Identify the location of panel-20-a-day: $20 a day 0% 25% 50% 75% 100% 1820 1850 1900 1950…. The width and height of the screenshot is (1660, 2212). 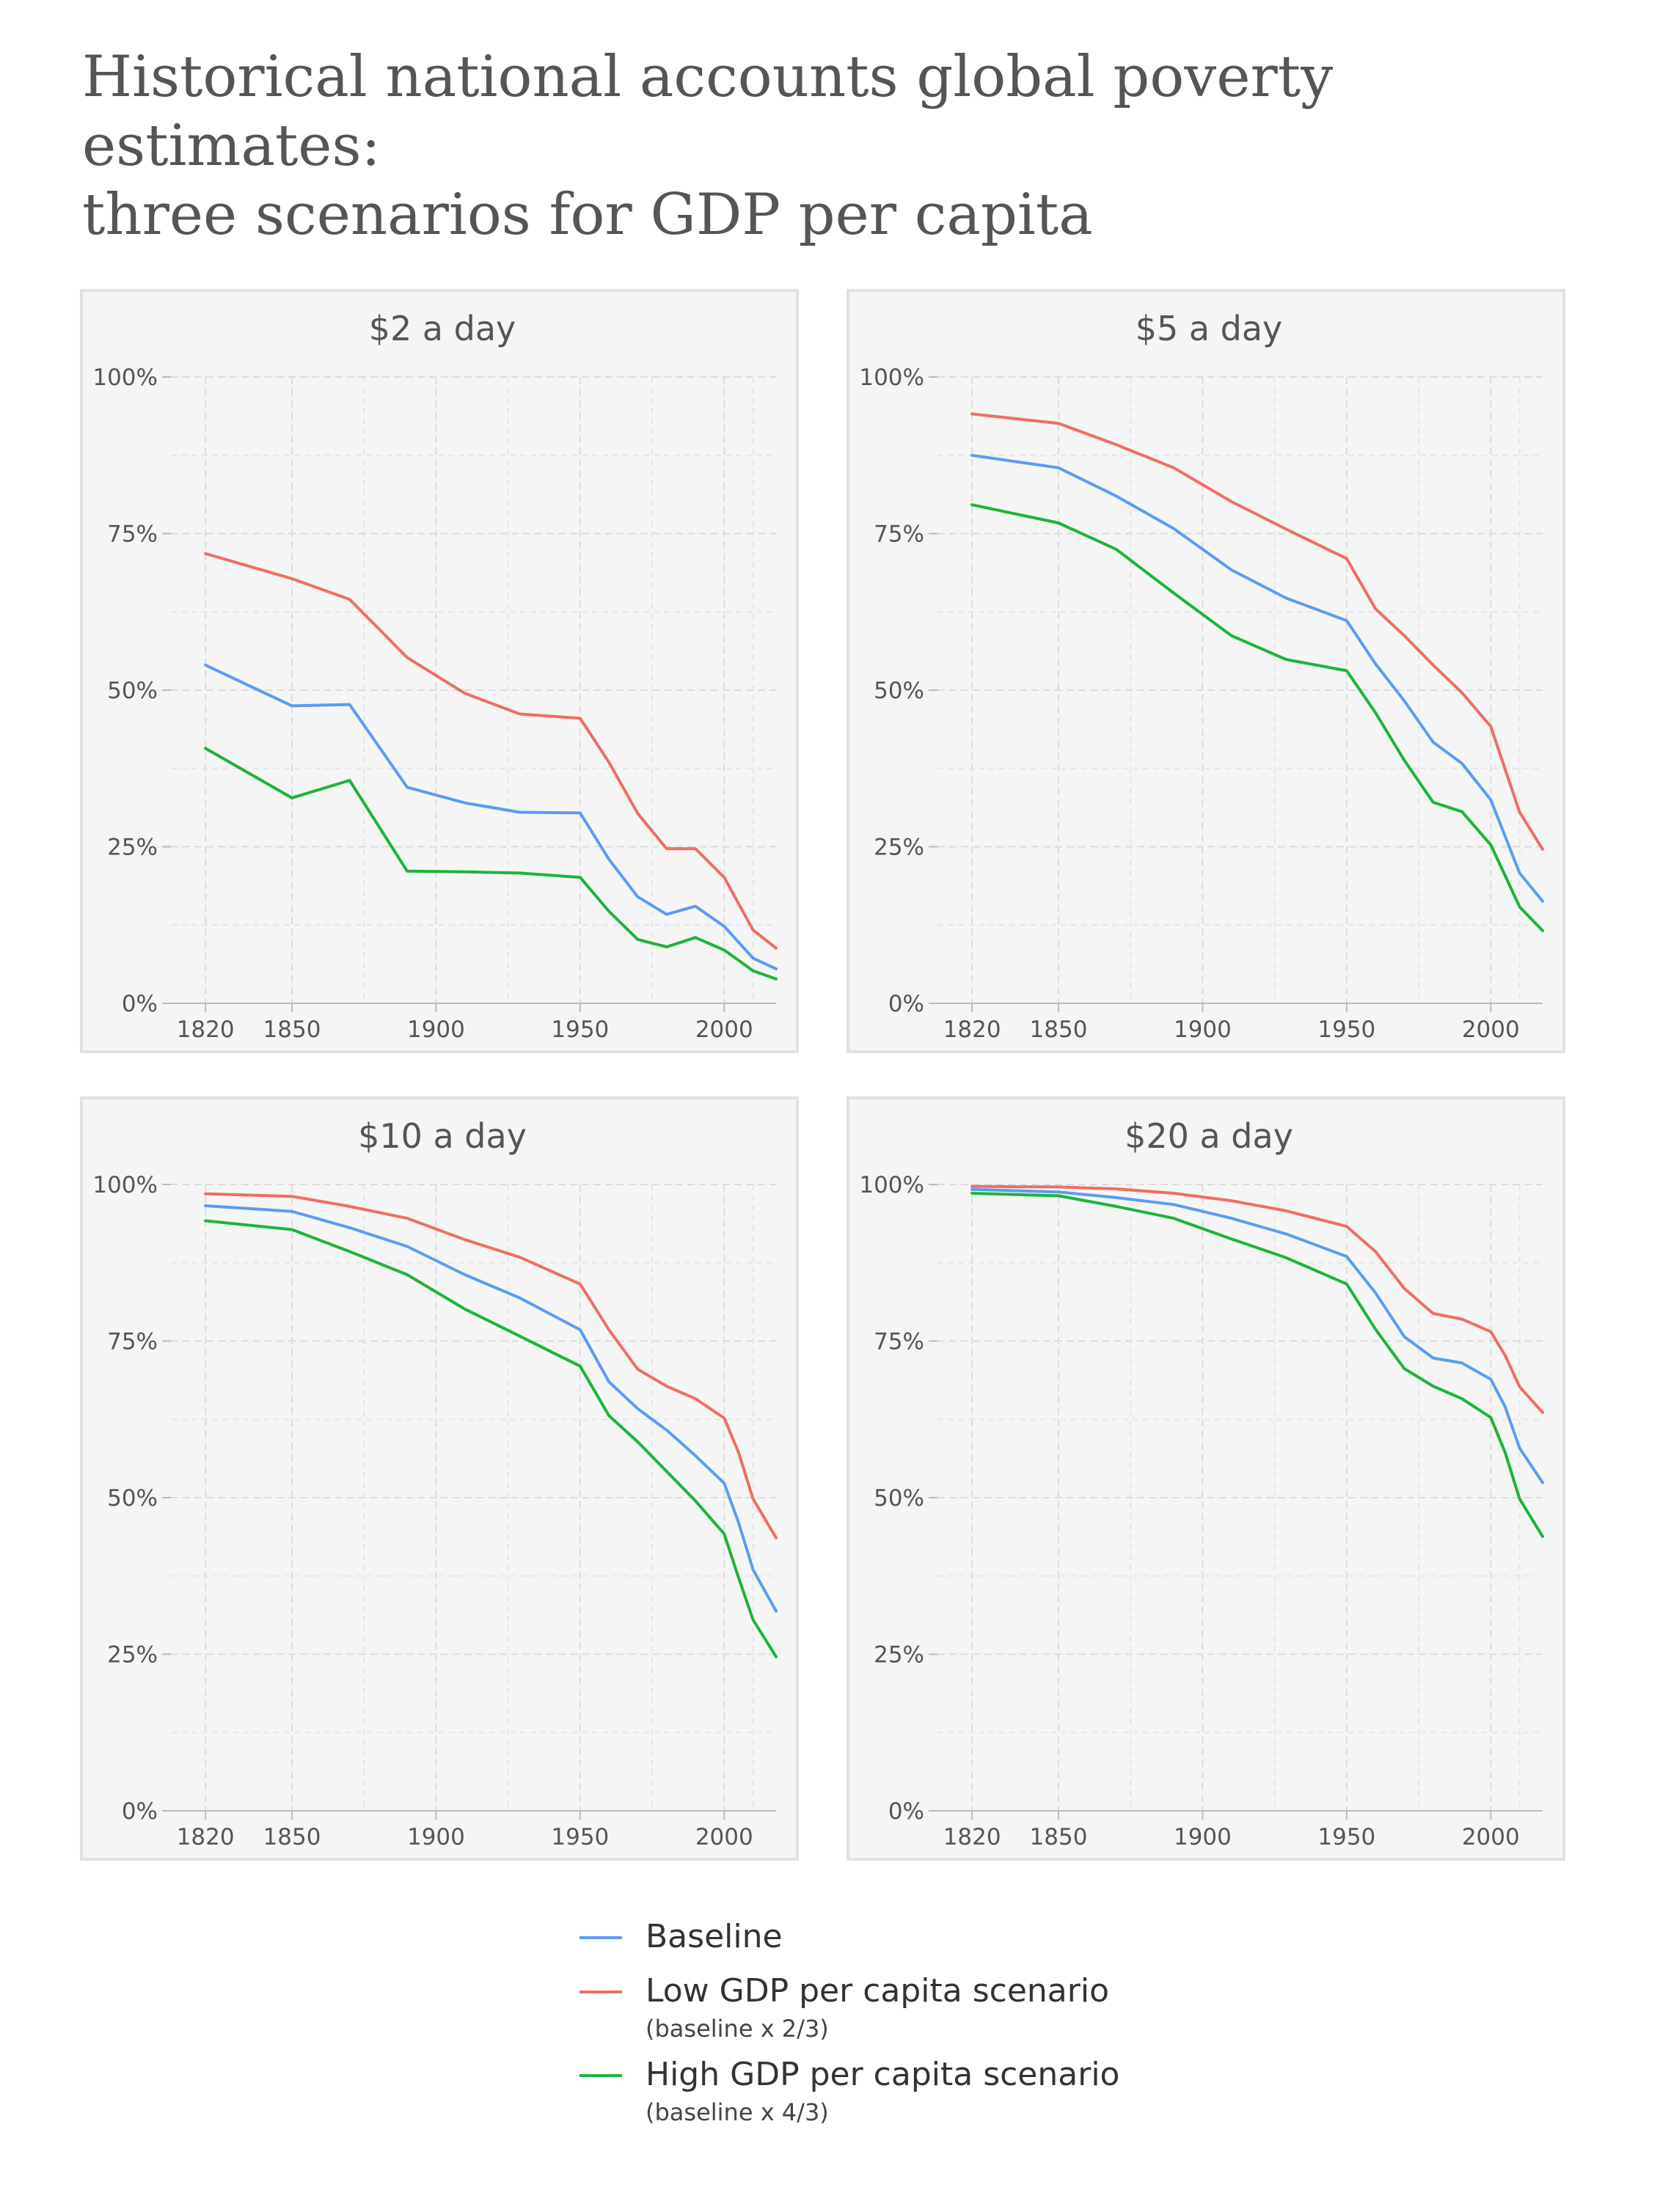
(1206, 1479).